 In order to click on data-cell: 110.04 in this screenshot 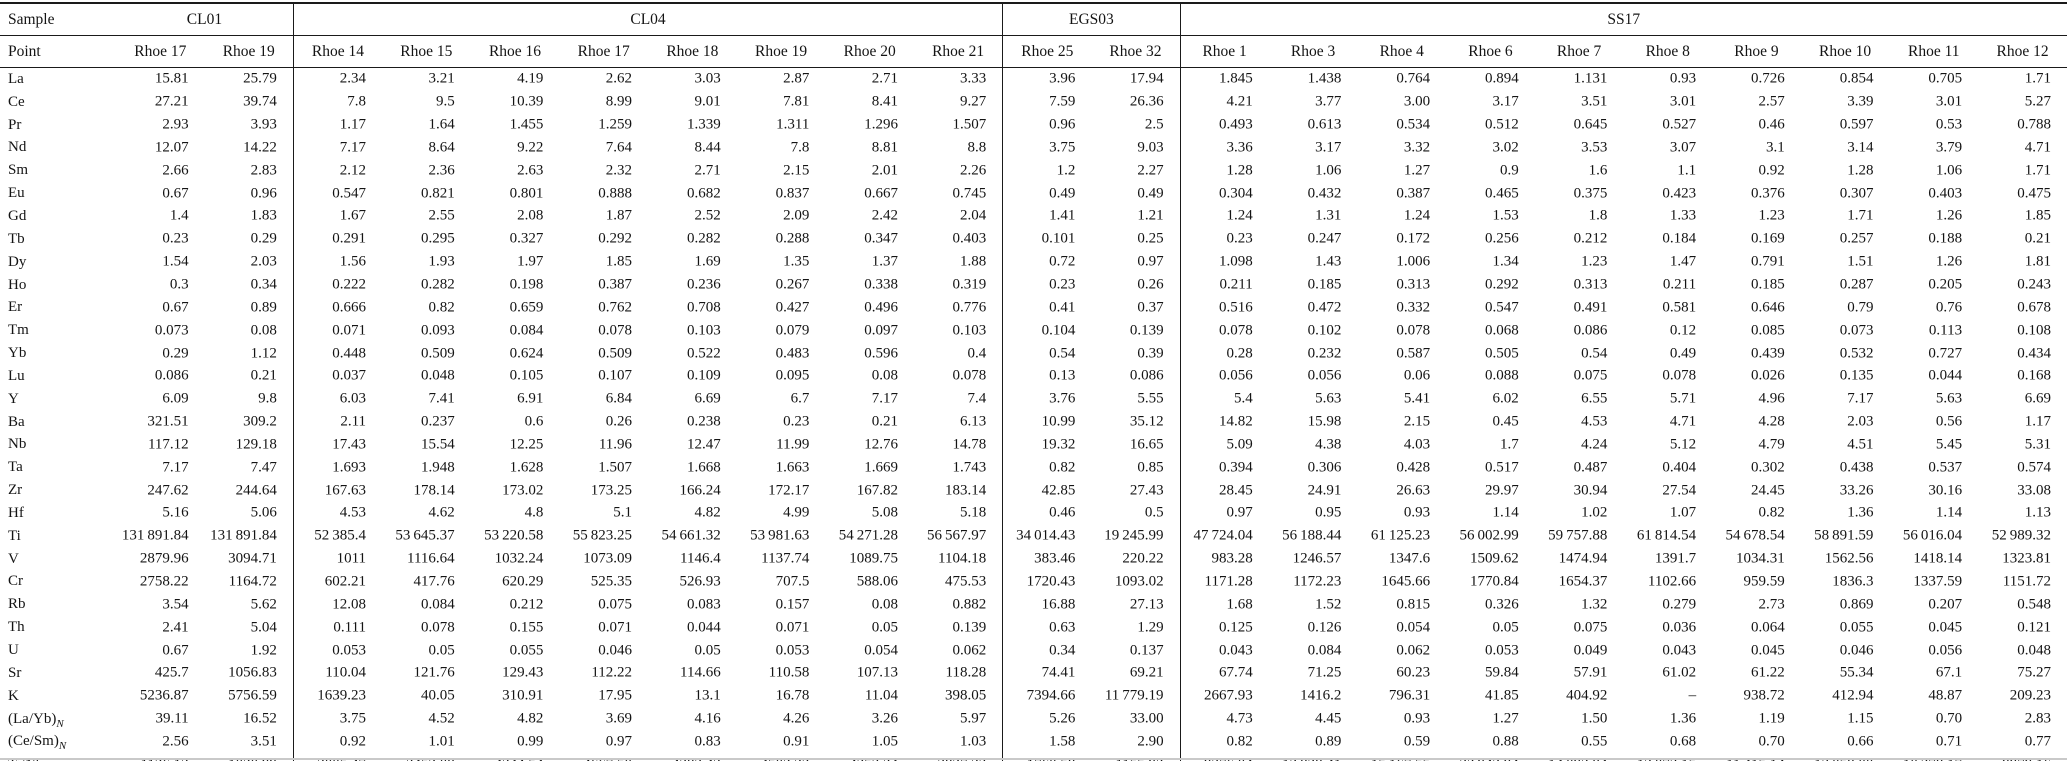, I will do `click(337, 673)`.